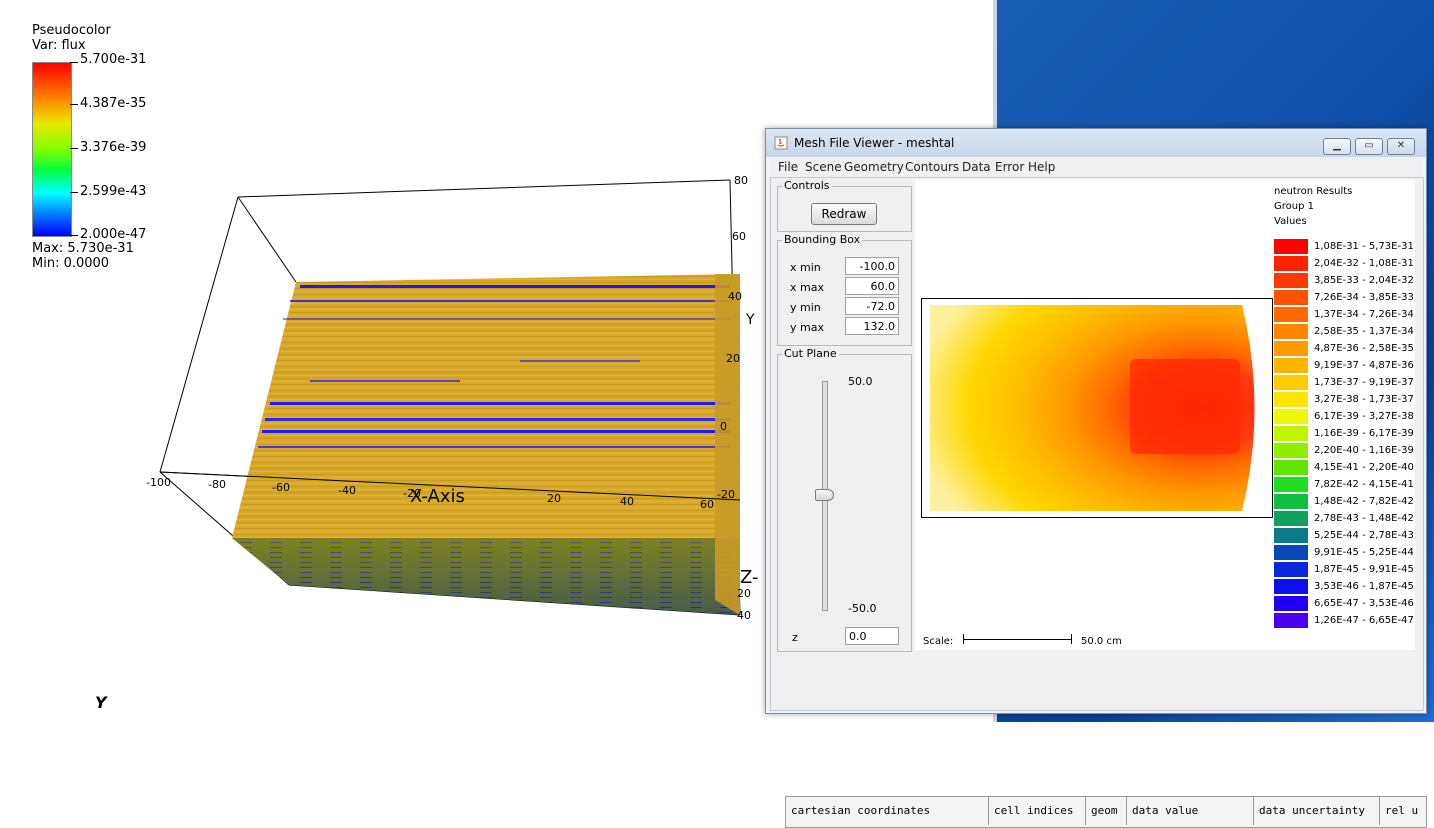 The image size is (1434, 828). Describe the element at coordinates (1071, 639) in the screenshot. I see `scale-bar-tick` at that location.